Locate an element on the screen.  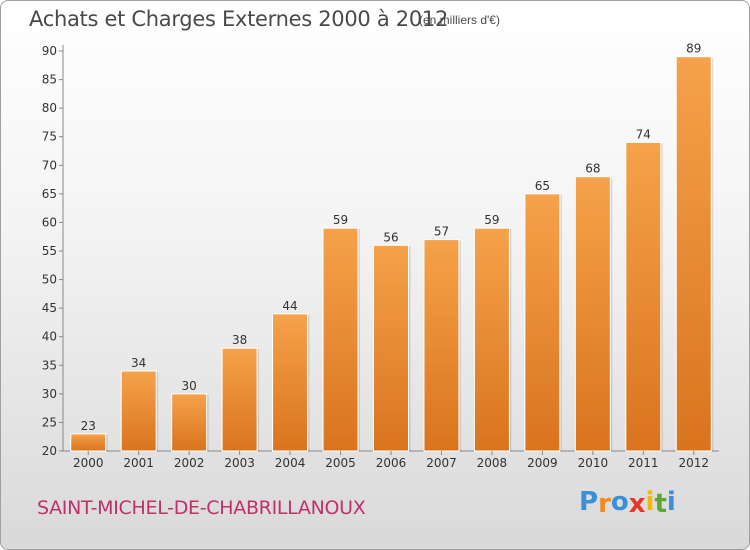
x-tick-label-2012: 2012 is located at coordinates (693, 463).